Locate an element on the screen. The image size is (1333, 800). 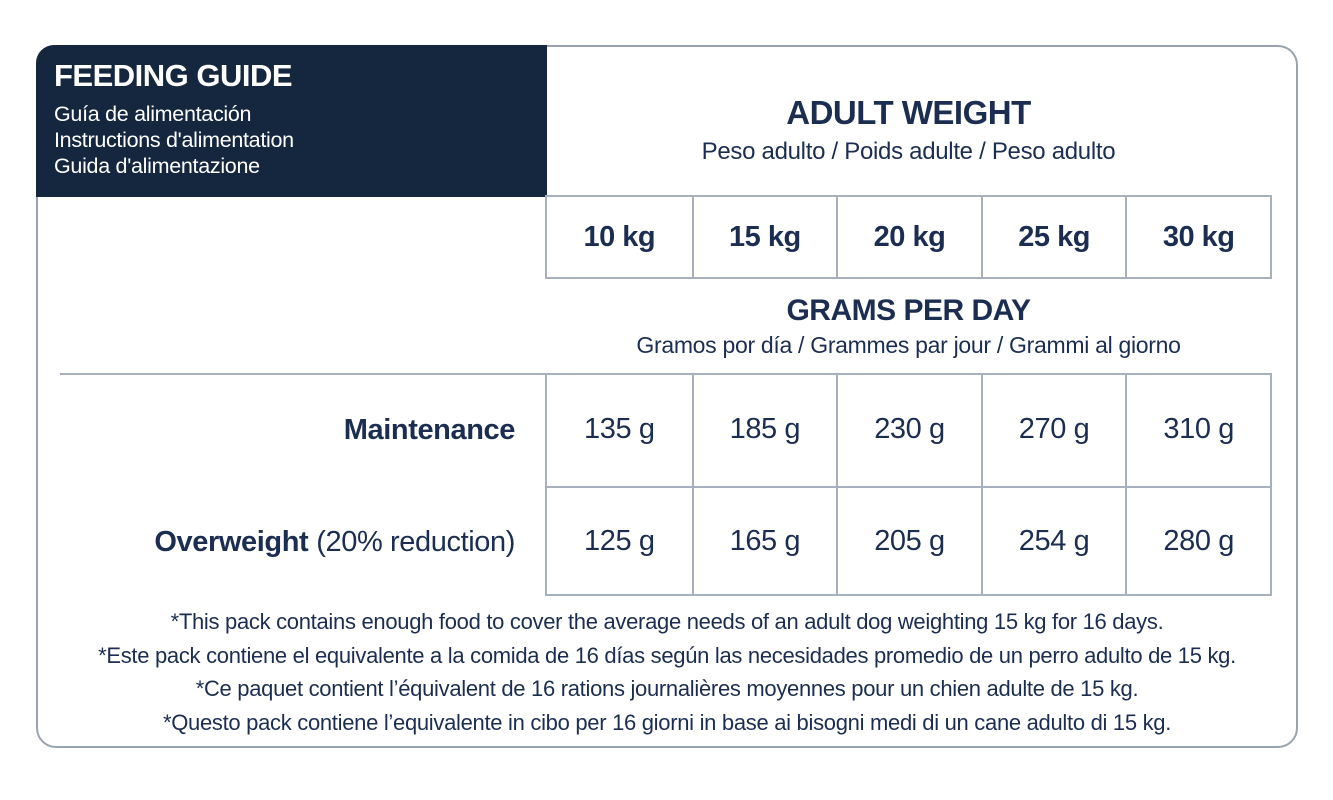
overweight-value-15kg: 165 g is located at coordinates (764, 541).